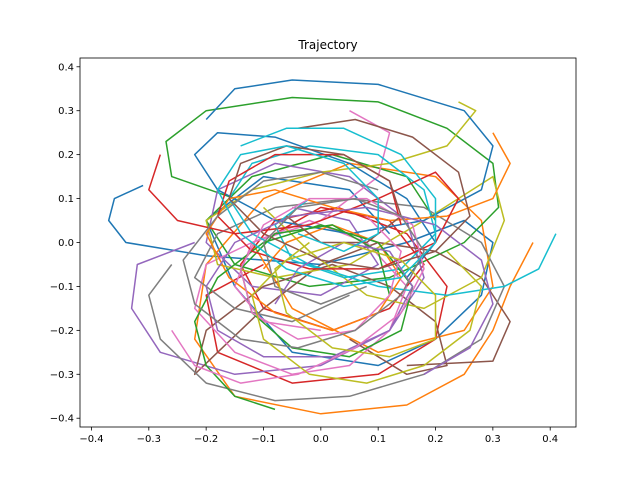 The height and width of the screenshot is (480, 640). What do you see at coordinates (321, 439) in the screenshot?
I see `x-tick-label: 0.0` at bounding box center [321, 439].